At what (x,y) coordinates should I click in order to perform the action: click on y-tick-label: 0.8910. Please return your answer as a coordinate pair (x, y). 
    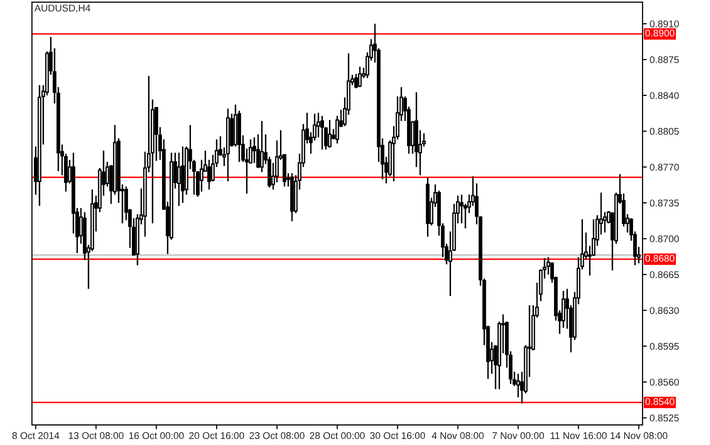
    Looking at the image, I should click on (664, 24).